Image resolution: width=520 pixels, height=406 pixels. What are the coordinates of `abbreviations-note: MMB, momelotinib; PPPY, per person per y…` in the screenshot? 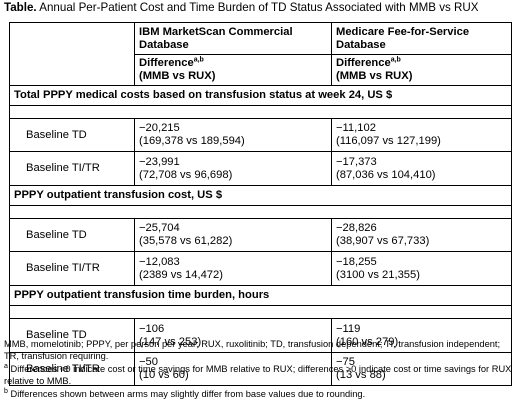 It's located at (252, 350).